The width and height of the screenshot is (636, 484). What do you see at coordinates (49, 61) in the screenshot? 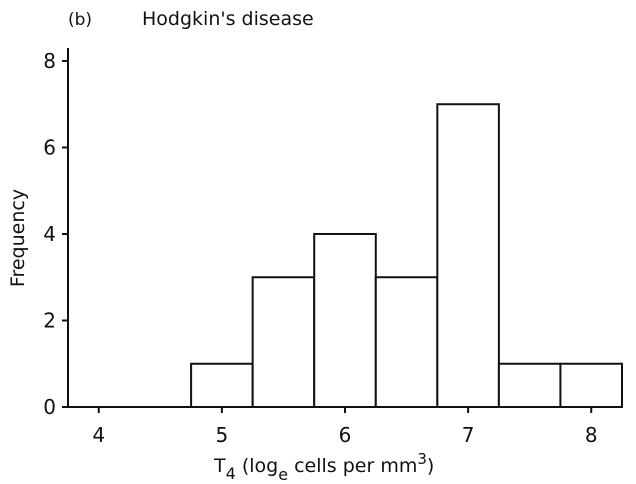
I see `y-tick-label: 8` at bounding box center [49, 61].